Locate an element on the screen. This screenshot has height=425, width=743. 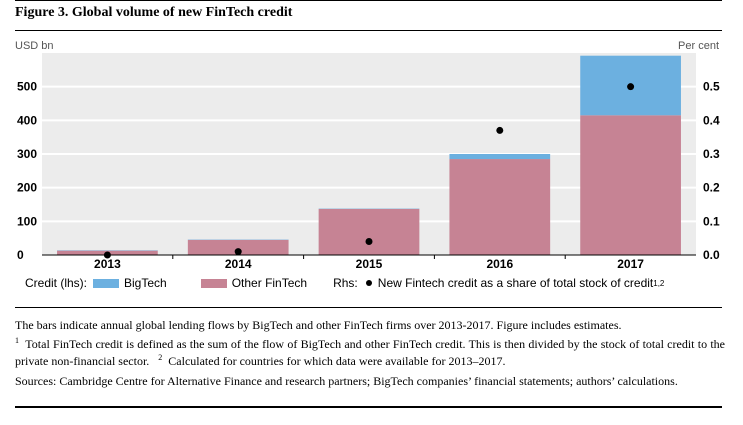
legend-share-footnote: 1,2 is located at coordinates (659, 283).